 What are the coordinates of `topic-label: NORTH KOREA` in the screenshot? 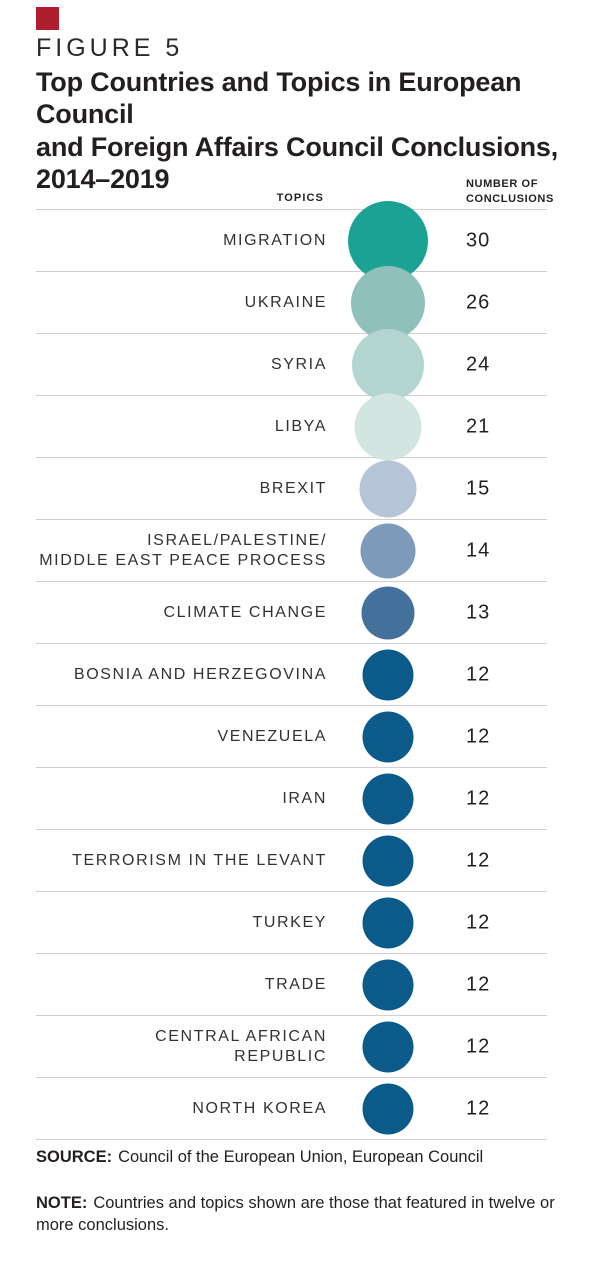 It's located at (259, 1108).